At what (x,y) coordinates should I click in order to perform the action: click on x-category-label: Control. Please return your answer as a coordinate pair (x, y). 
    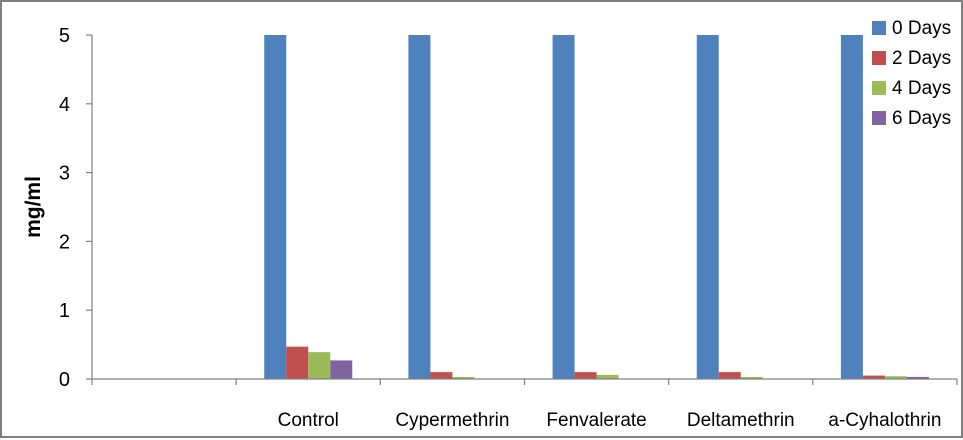
    Looking at the image, I should click on (308, 420).